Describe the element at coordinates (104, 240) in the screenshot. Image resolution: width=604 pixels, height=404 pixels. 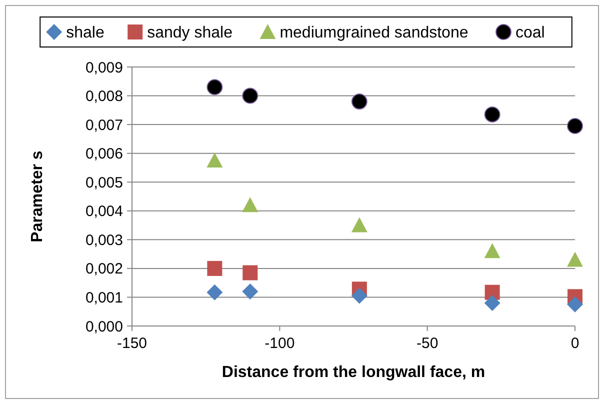
I see `y-tick-label: 0,003` at that location.